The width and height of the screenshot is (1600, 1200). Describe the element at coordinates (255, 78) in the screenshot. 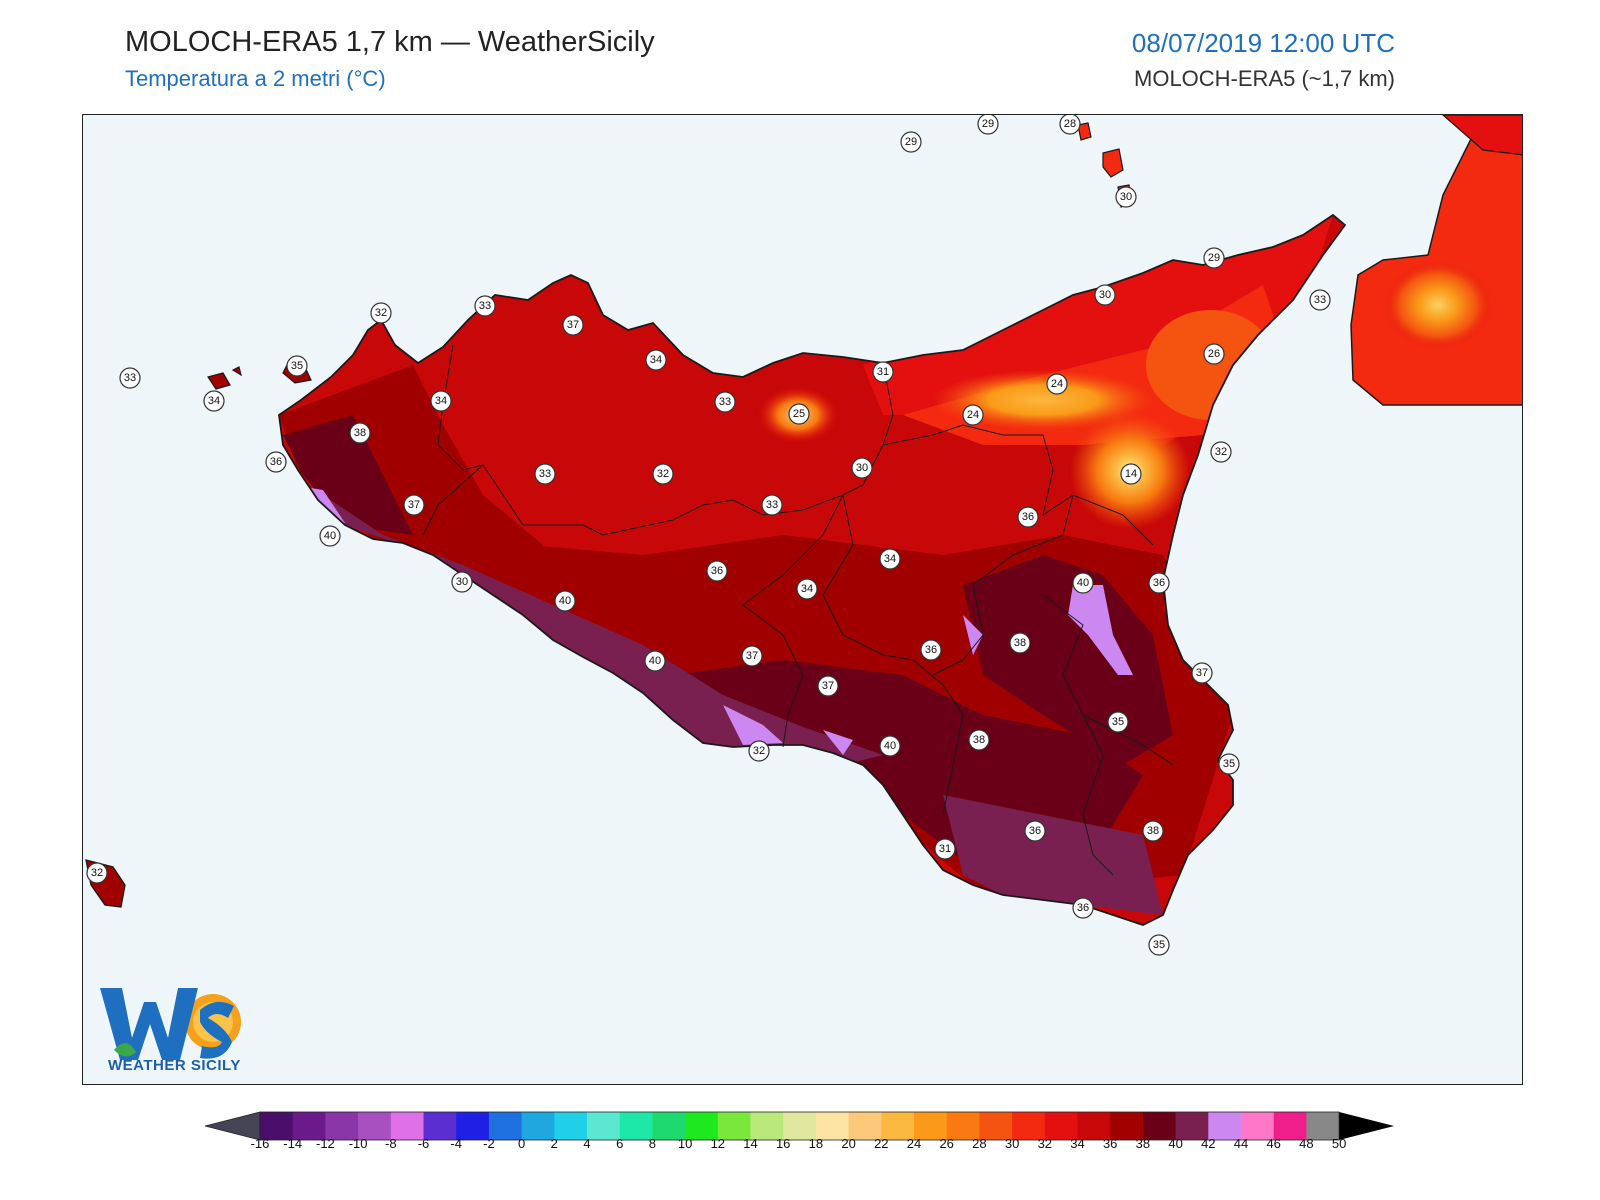

I see `map-subtitle: Temperatura a 2 metri (°C)` at that location.